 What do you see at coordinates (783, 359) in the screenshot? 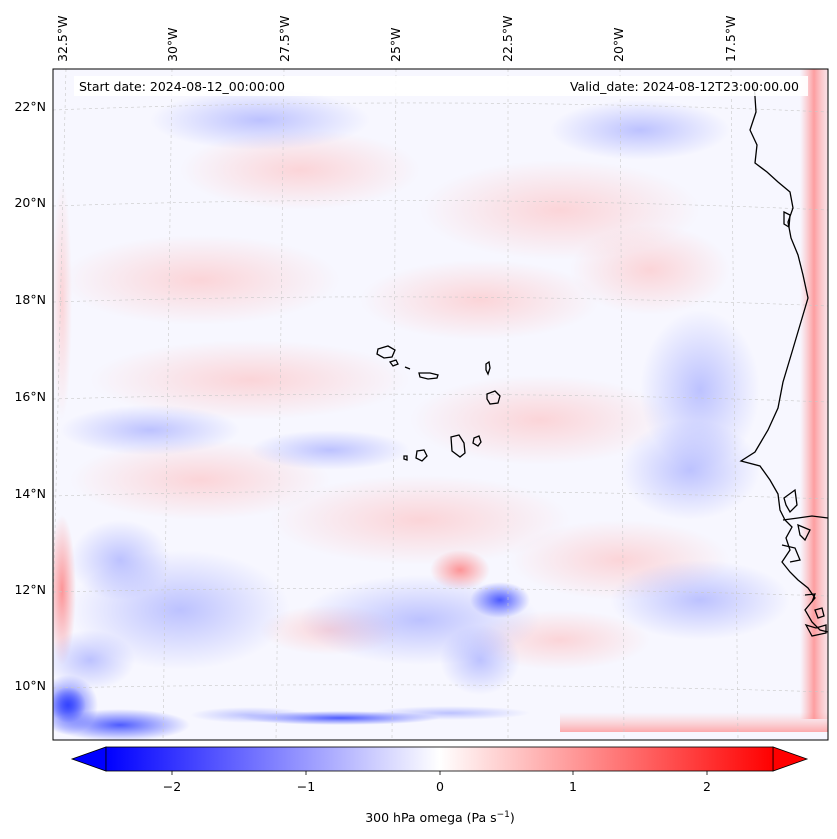
I see `african-coastline` at bounding box center [783, 359].